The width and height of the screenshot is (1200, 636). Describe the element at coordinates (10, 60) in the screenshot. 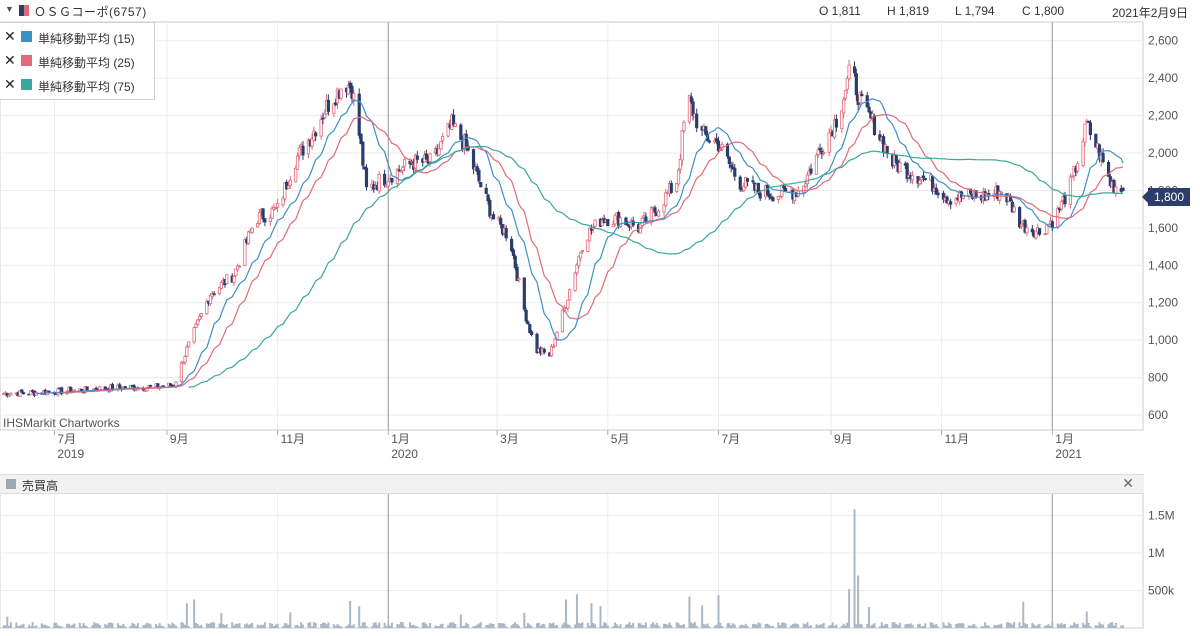

I see `remove-ma25-close-icon: ✕` at that location.